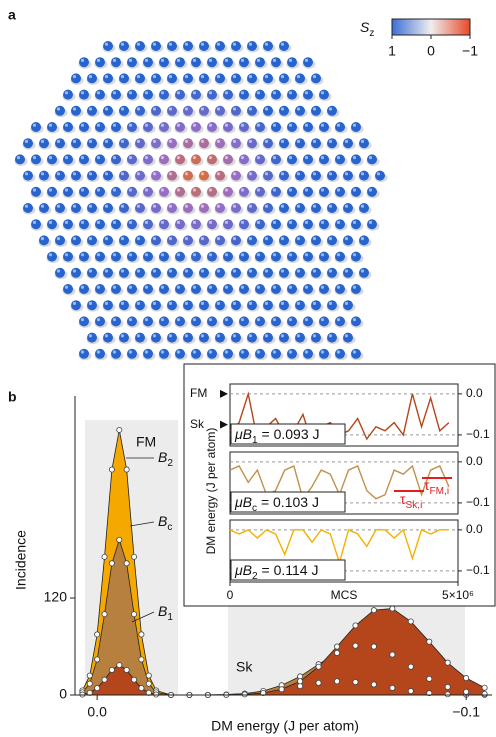 Image resolution: width=496 pixels, height=737 pixels. What do you see at coordinates (276, 572) in the screenshot?
I see `value-box-text: μB2 = 0.114 J` at bounding box center [276, 572].